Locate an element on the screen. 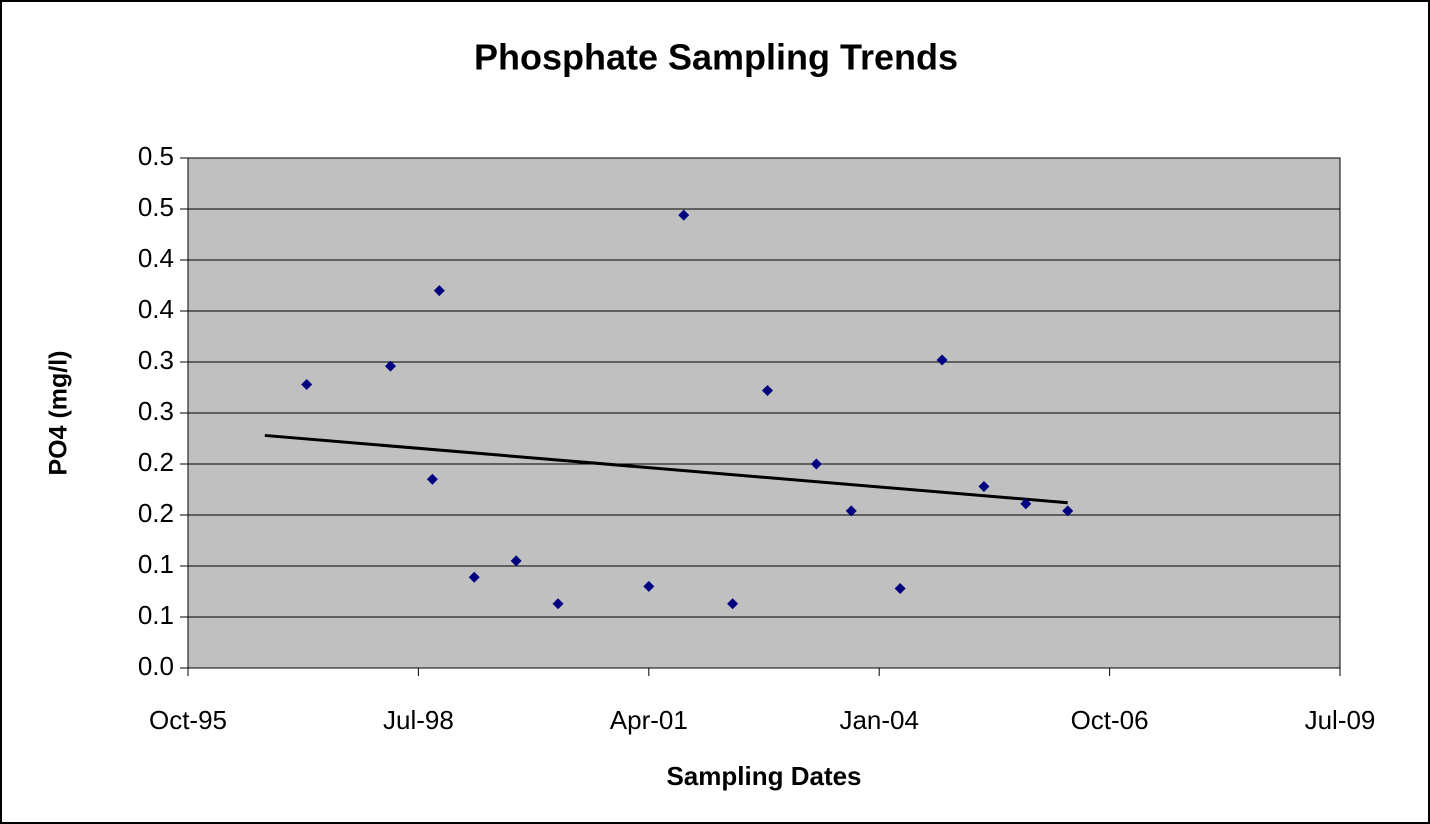  x-axis-label: Sampling Dates is located at coordinates (763, 776).